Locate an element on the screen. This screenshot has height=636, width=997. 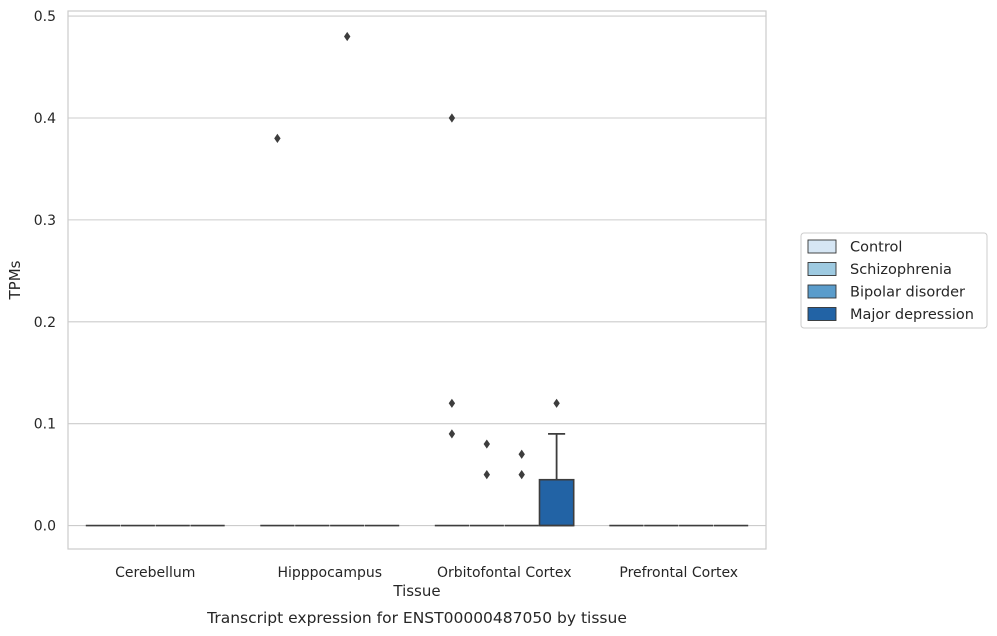
y-tick-label: 0.2 is located at coordinates (45, 323).